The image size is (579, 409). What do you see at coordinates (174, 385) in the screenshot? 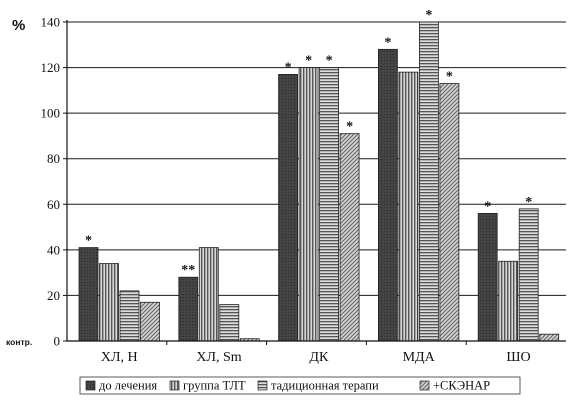
I see `legend-swatch-vertical` at bounding box center [174, 385].